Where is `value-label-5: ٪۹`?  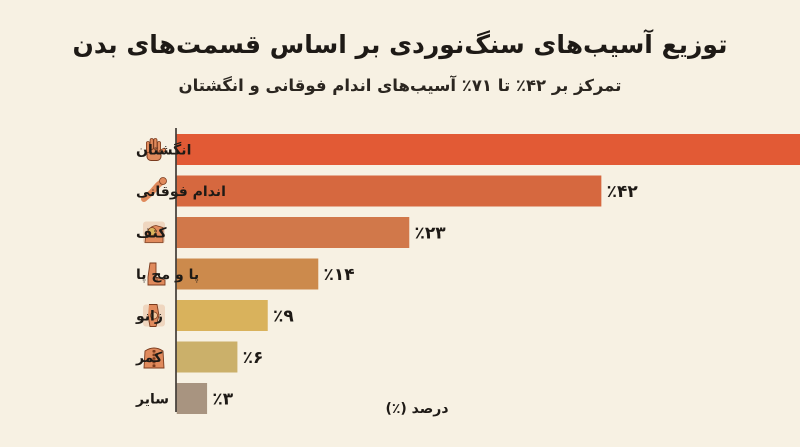 value-label-5: ٪۹ is located at coordinates (283, 317).